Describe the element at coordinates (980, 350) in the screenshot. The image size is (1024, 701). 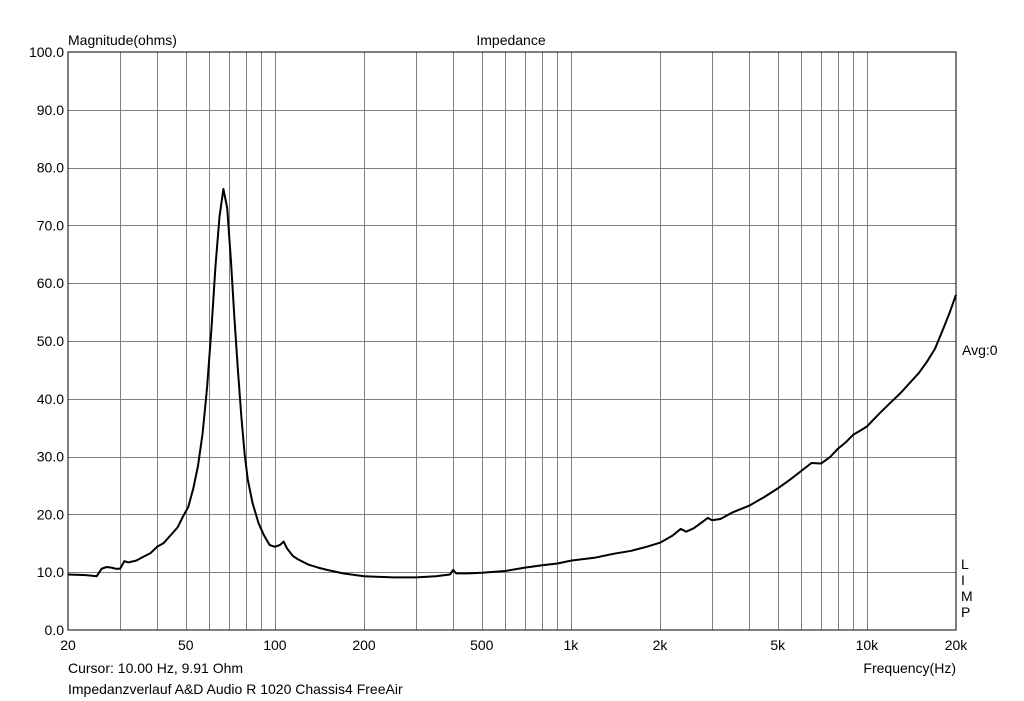
I see `avg-label: Avg:0` at that location.